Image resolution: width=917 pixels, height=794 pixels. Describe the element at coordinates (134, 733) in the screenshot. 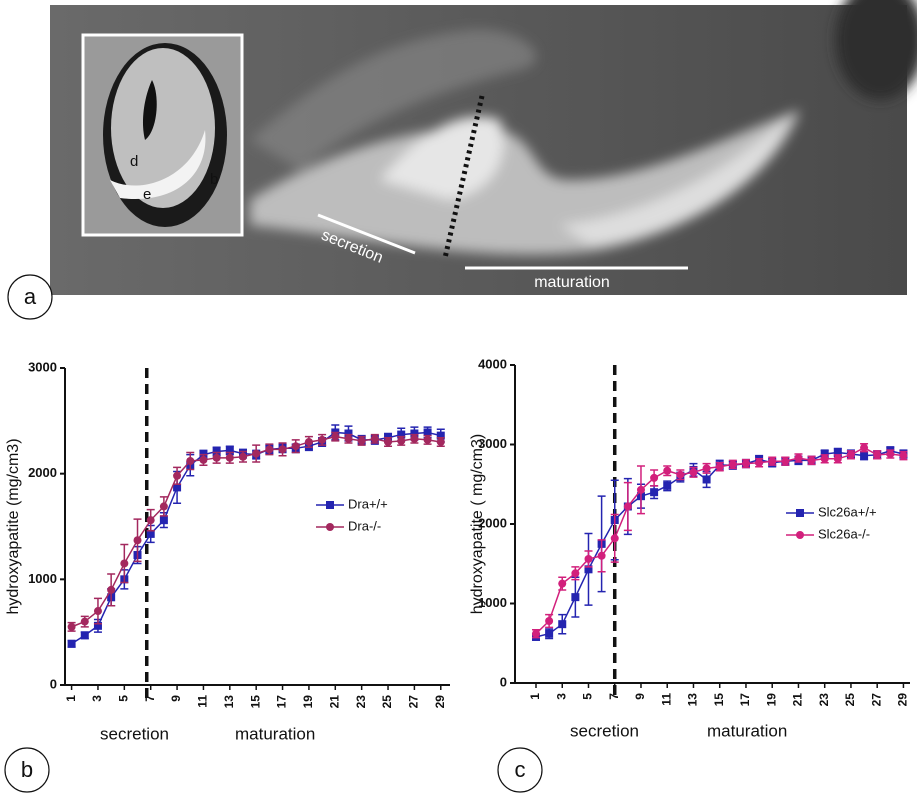

I see `annotation: secretion` at that location.